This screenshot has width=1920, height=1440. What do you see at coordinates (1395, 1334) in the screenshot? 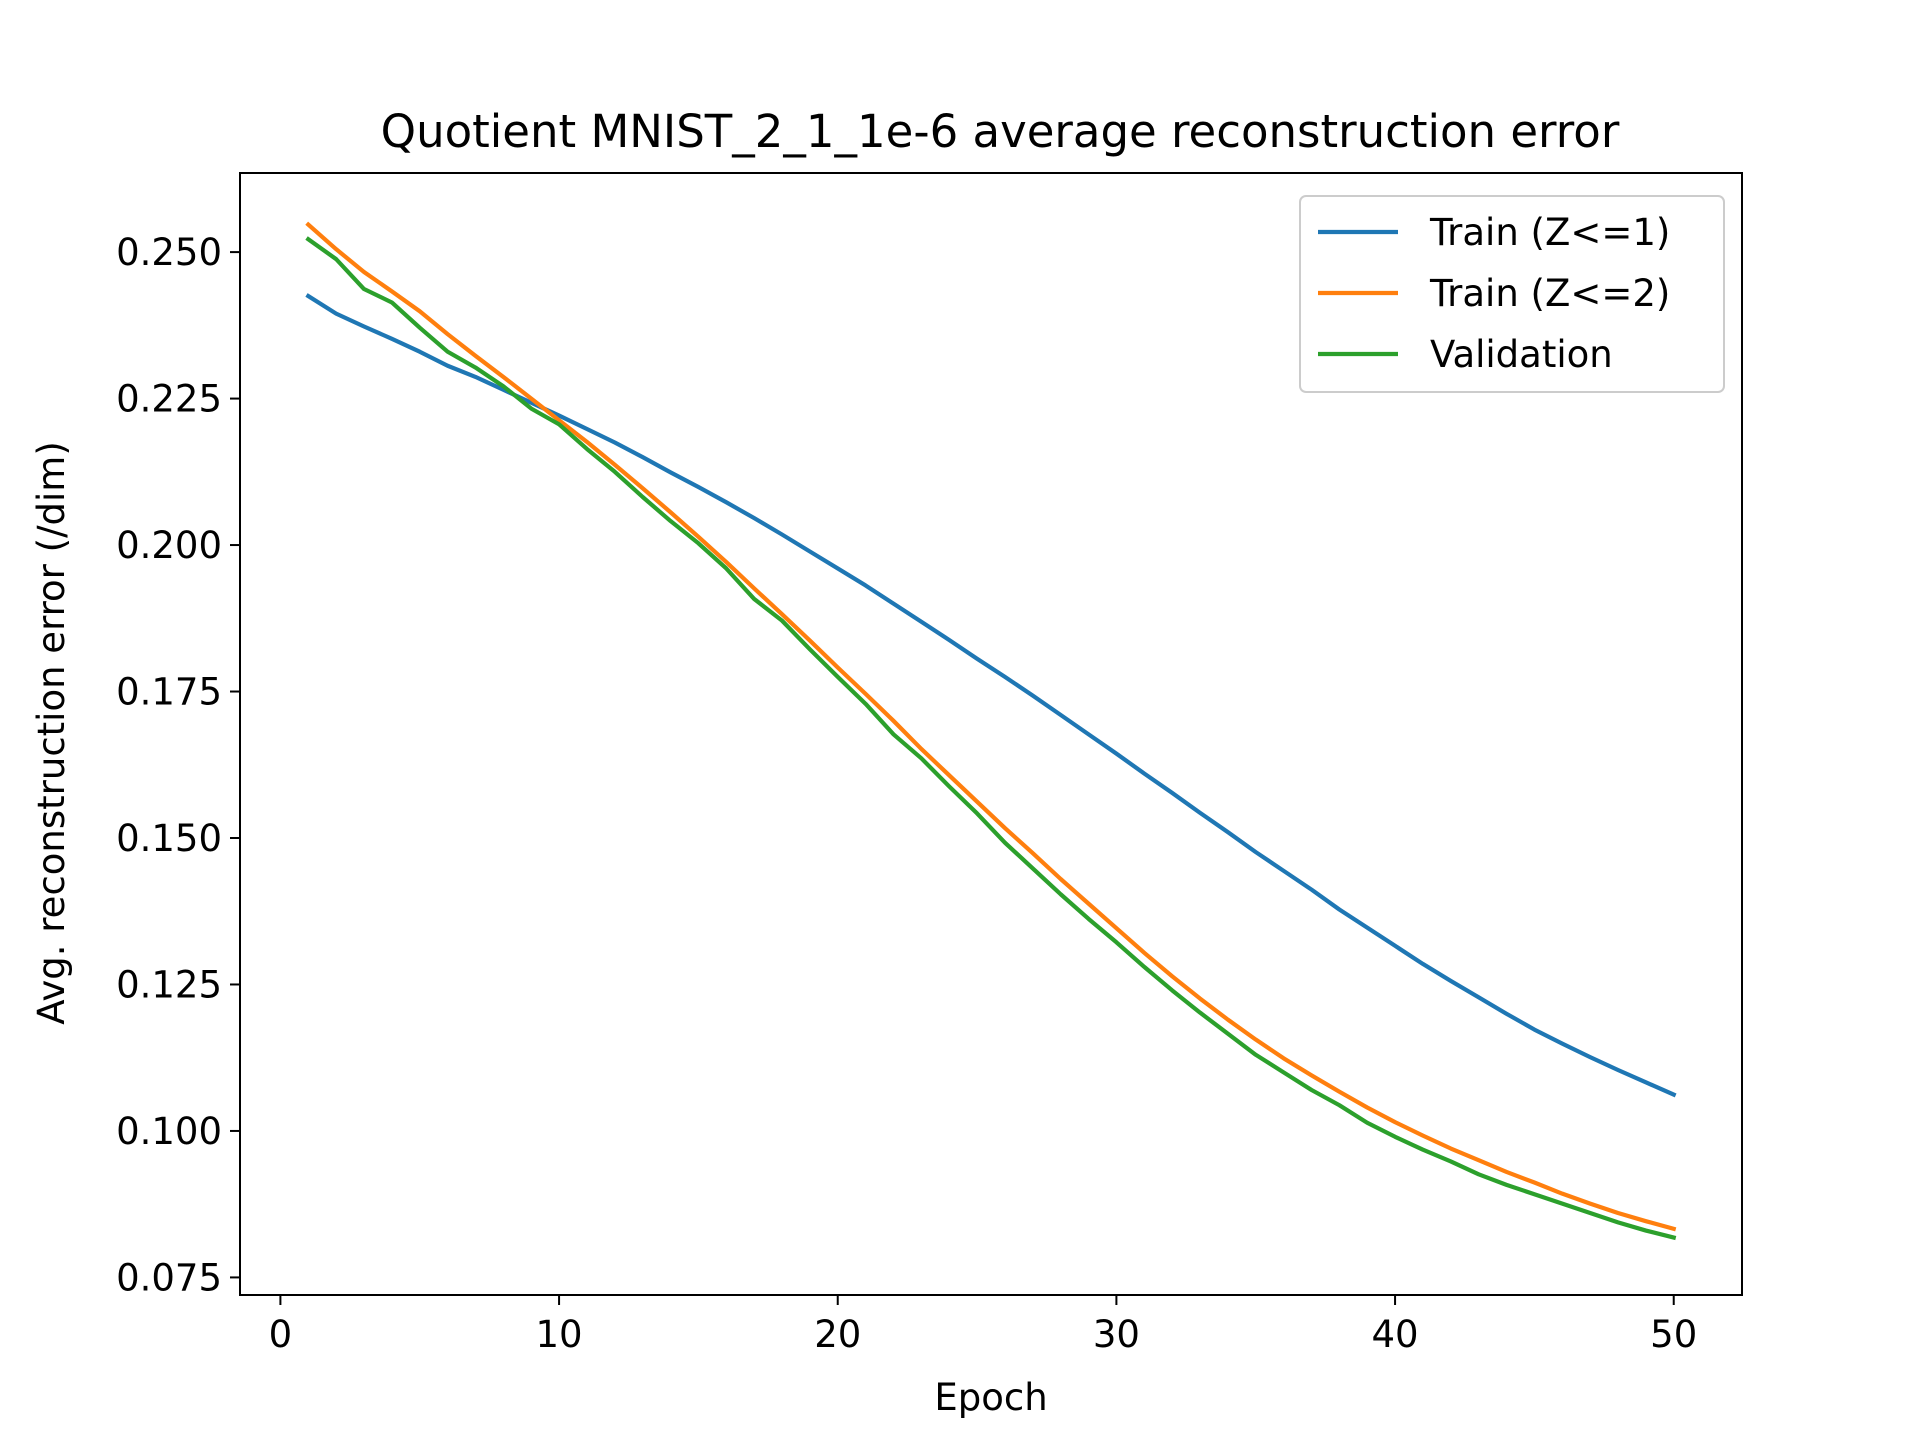
I see `x-tick-label: 40` at bounding box center [1395, 1334].